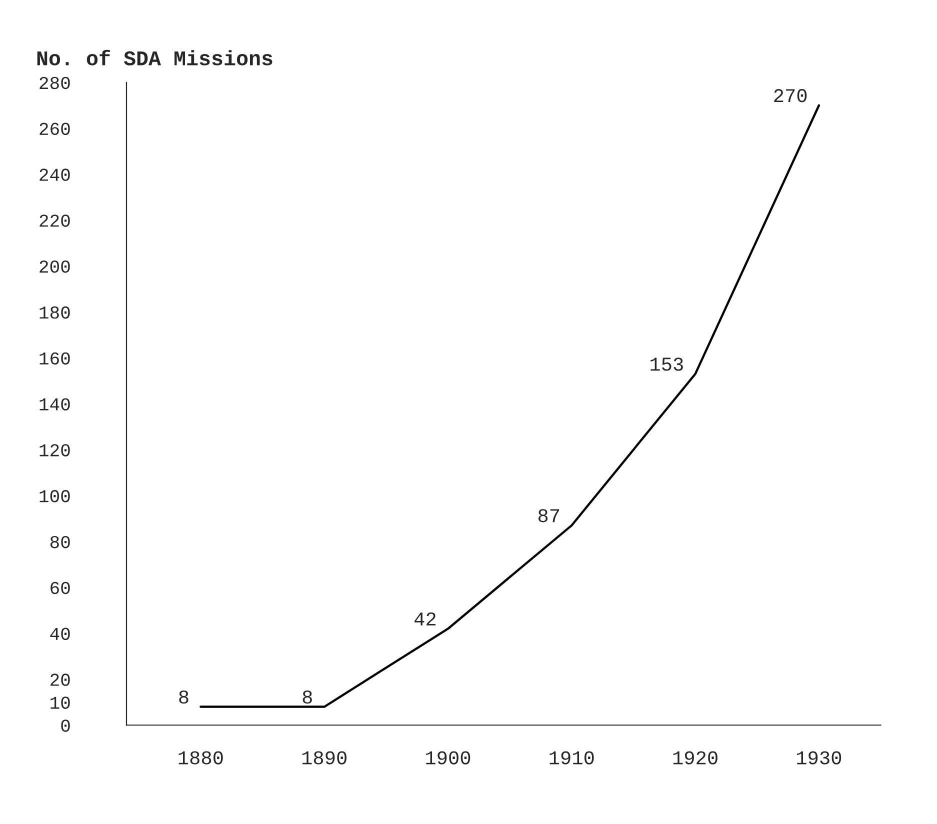 The height and width of the screenshot is (824, 937). Describe the element at coordinates (60, 588) in the screenshot. I see `y-tick-label: 60` at that location.